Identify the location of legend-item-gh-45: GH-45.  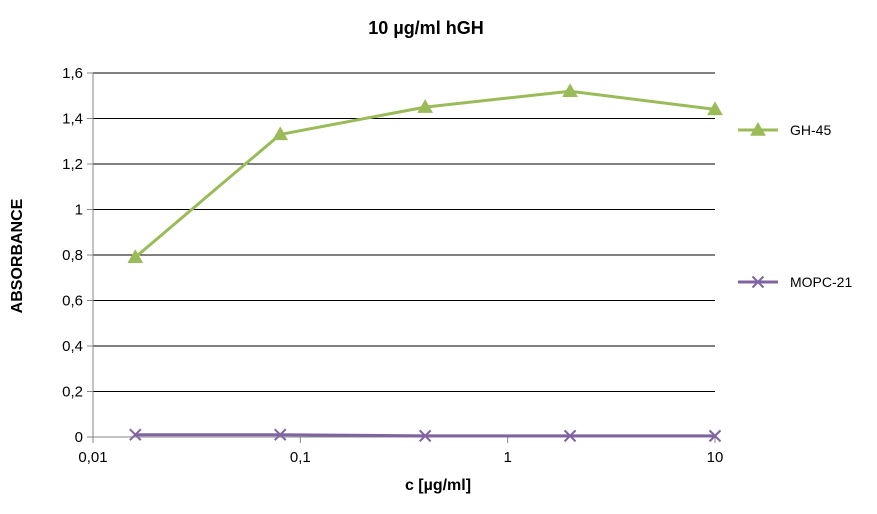
(784, 129).